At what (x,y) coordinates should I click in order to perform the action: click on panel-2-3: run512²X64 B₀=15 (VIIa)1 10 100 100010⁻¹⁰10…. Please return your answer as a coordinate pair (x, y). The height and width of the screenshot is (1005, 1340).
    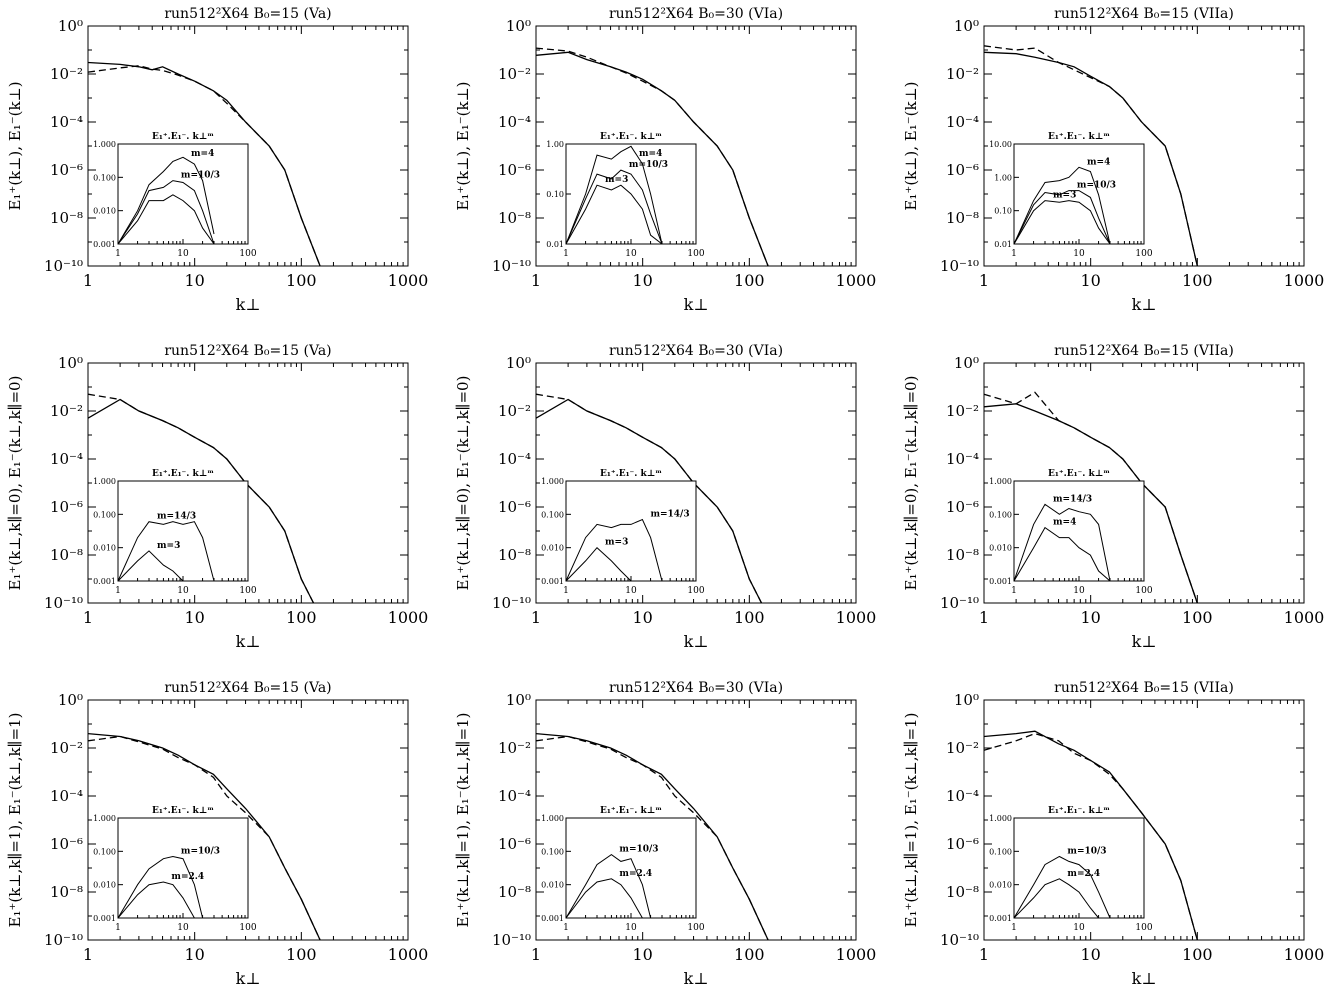
    Looking at the image, I should click on (1113, 497).